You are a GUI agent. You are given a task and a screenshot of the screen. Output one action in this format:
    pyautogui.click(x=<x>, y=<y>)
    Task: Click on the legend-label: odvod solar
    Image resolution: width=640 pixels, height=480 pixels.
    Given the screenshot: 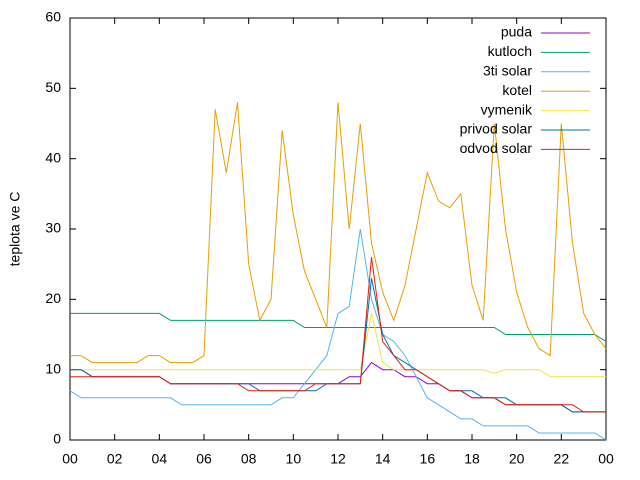 What is the action you would take?
    pyautogui.click(x=496, y=148)
    